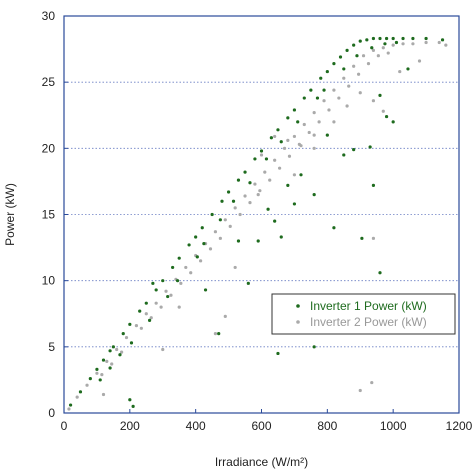 The width and height of the screenshot is (472, 471). Describe the element at coordinates (261, 426) in the screenshot. I see `x-tick-label-600: 600` at that location.